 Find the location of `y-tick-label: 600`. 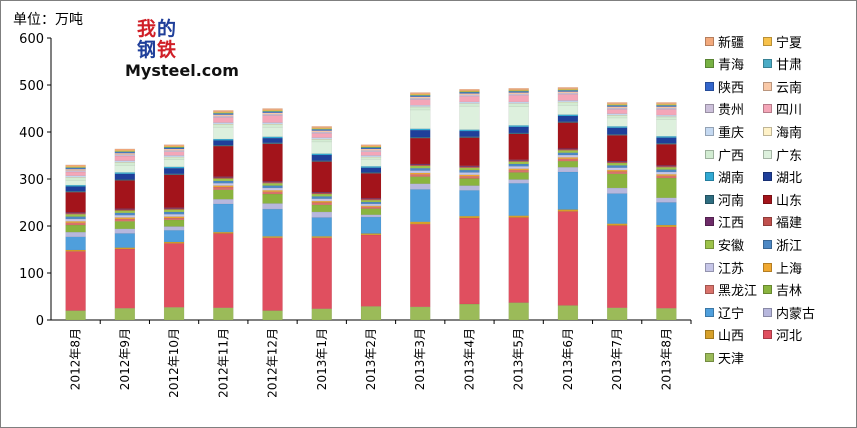

y-tick-label: 600 is located at coordinates (31, 39).